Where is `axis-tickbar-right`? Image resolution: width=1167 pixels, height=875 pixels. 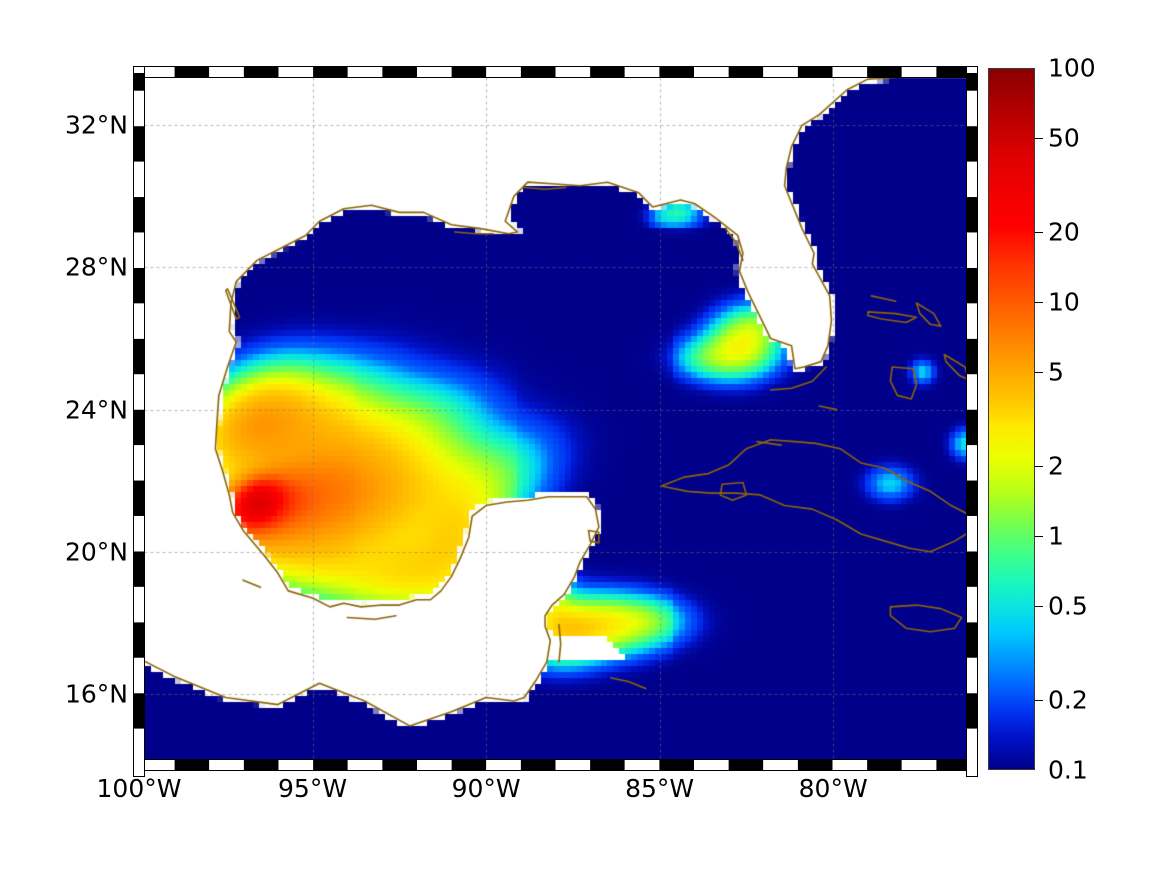 axis-tickbar-right is located at coordinates (972, 421).